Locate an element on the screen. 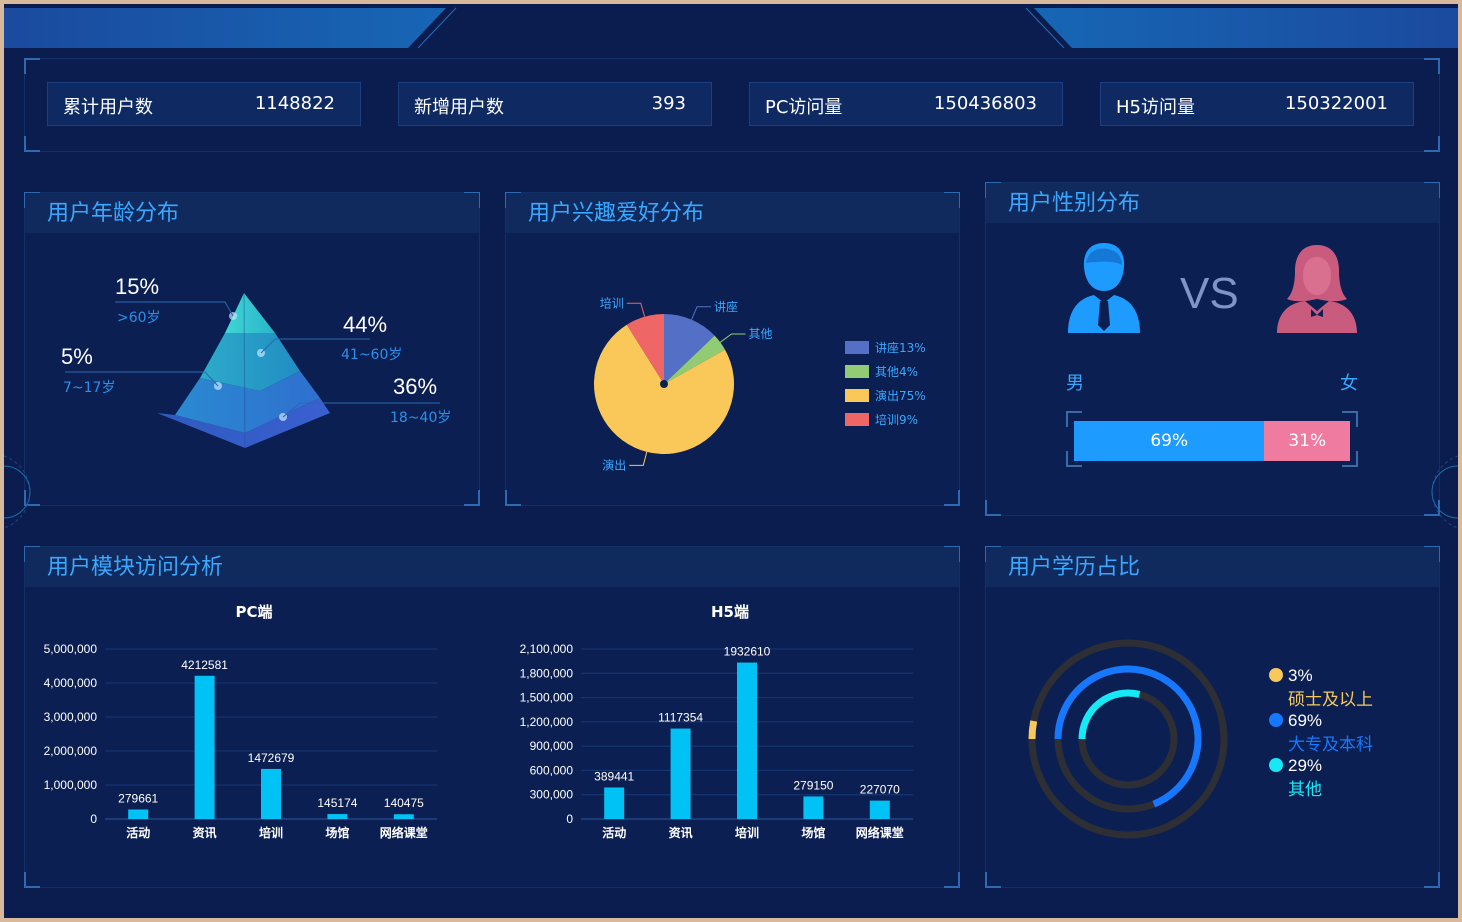 Image resolution: width=1462 pixels, height=922 pixels. stat-label: PC访问量 is located at coordinates (804, 107).